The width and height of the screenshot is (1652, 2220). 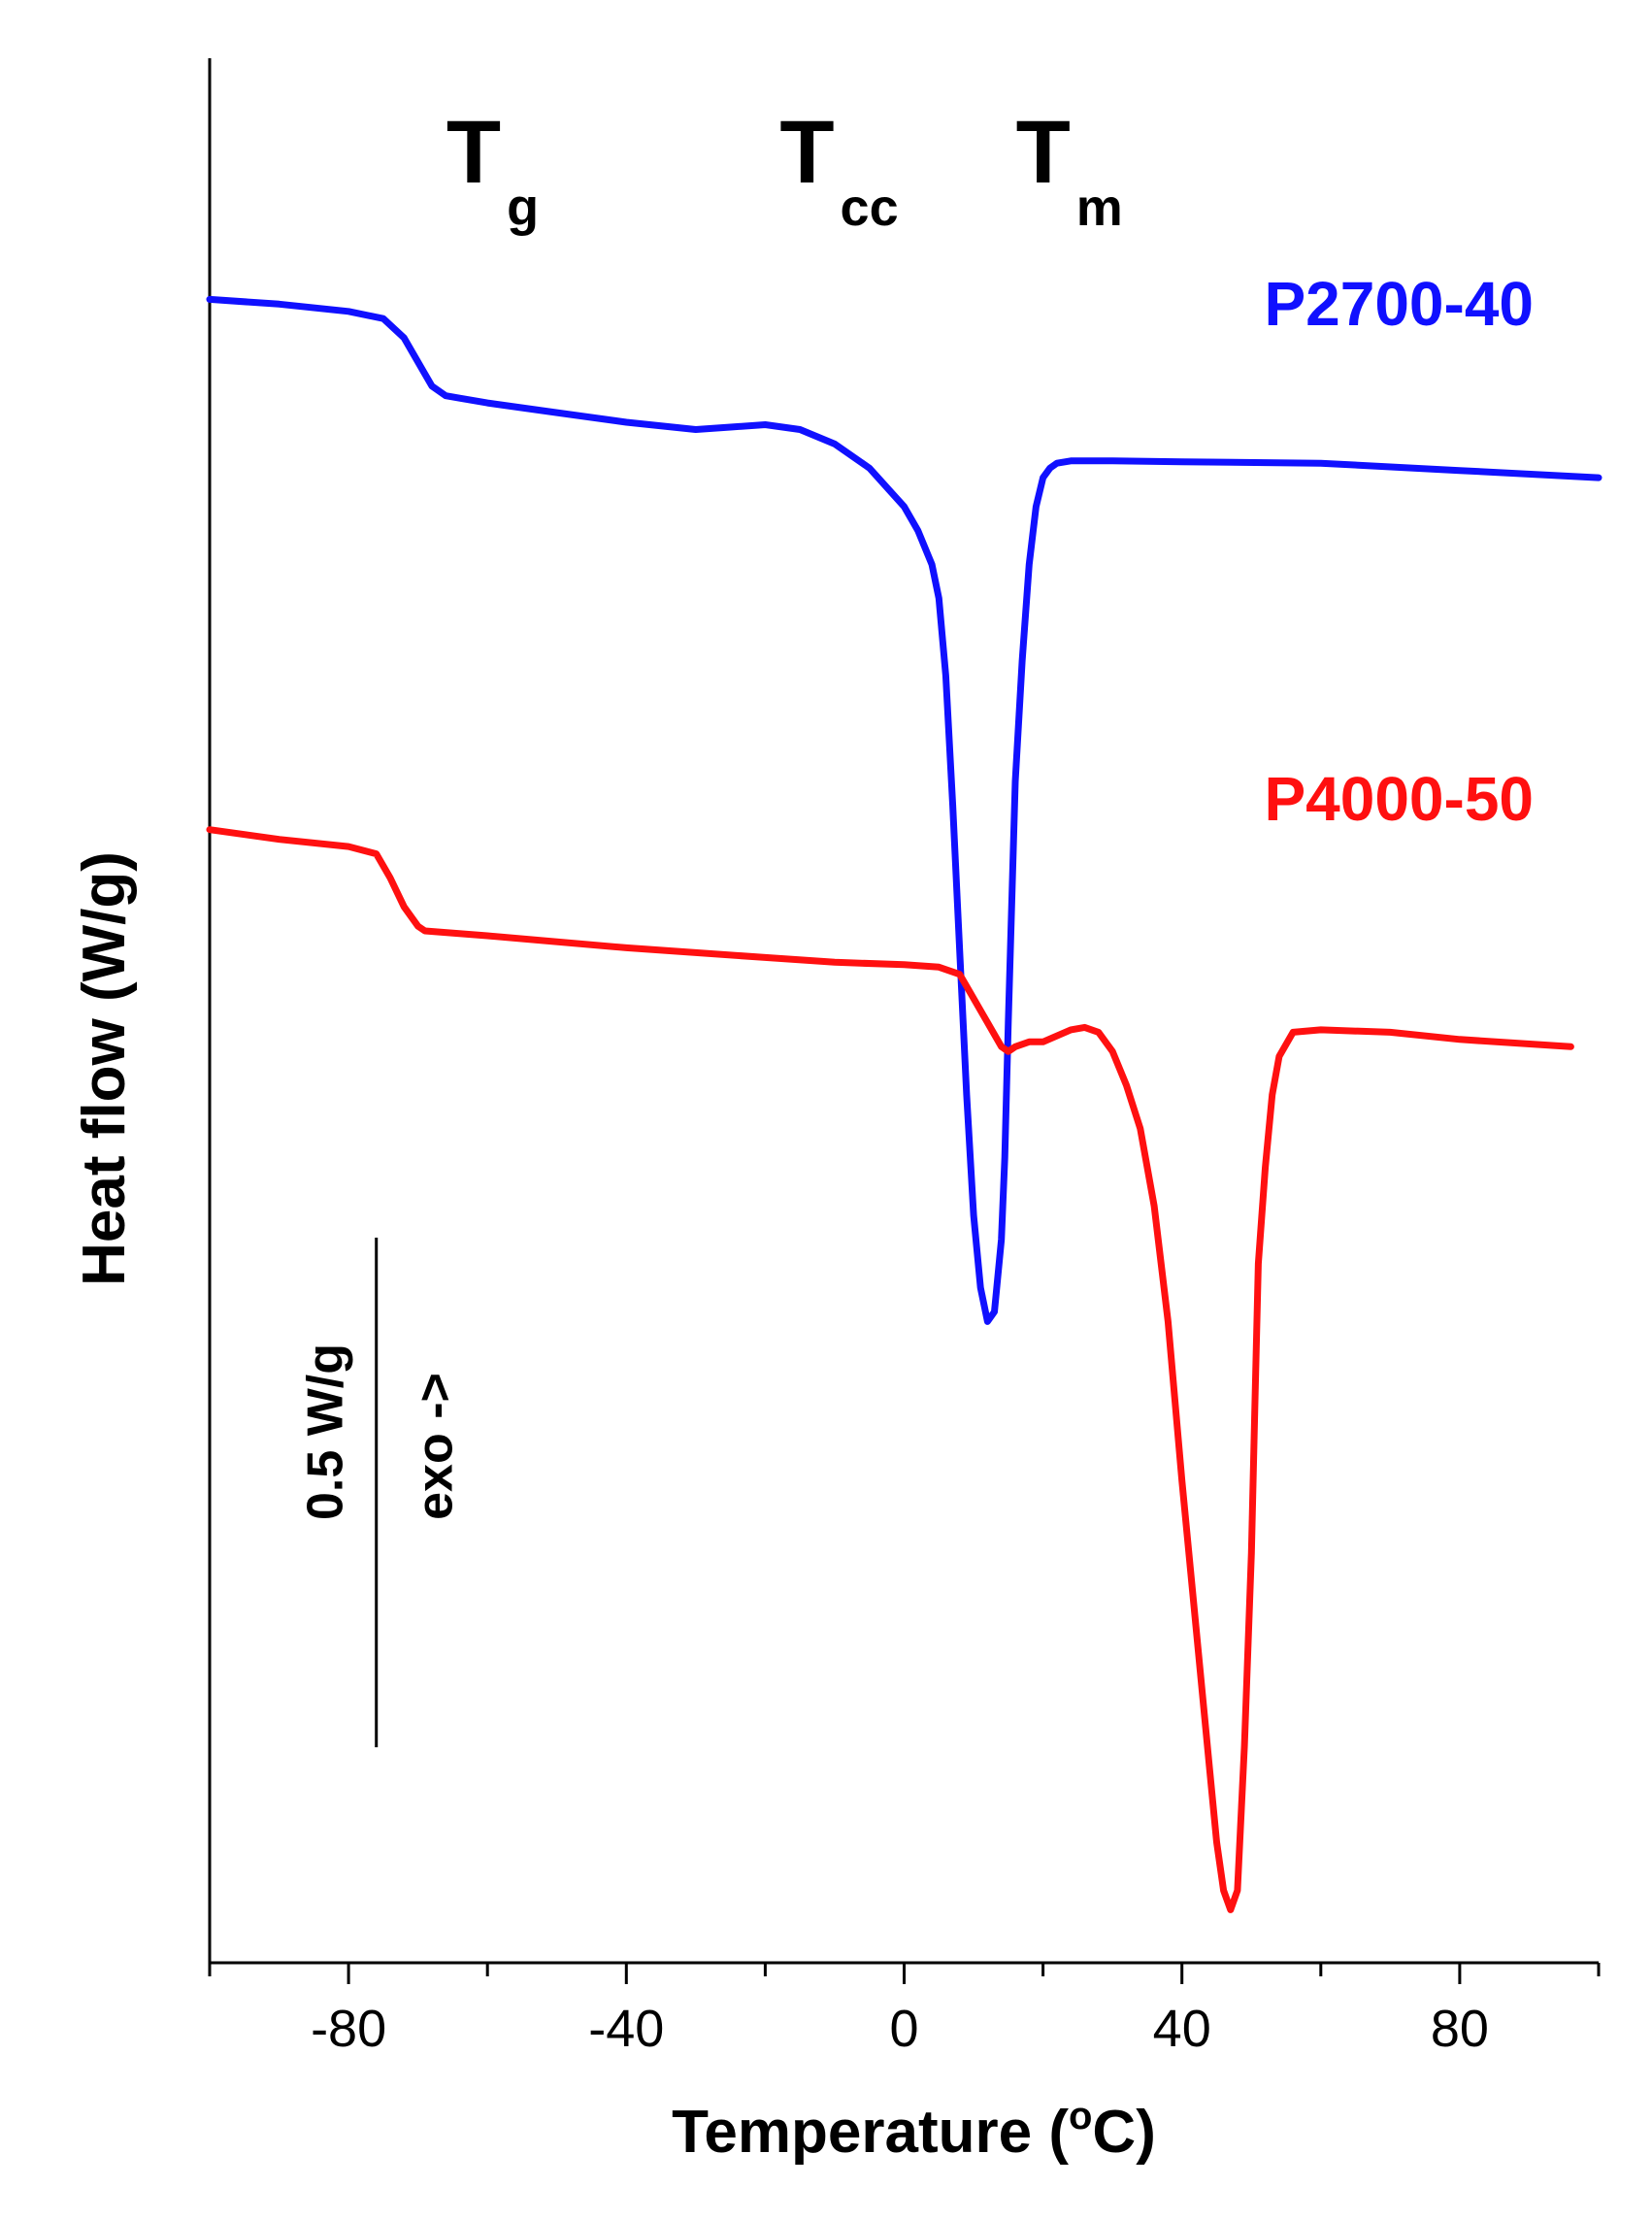 What do you see at coordinates (436, 1446) in the screenshot?
I see `exo-direction-label: exo ->` at bounding box center [436, 1446].